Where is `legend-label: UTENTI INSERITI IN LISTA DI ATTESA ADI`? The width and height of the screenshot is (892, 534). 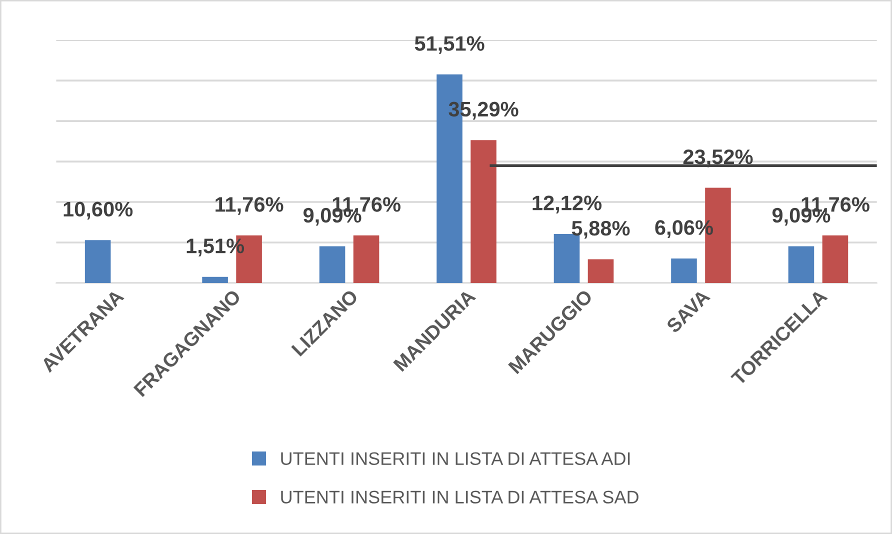 legend-label: UTENTI INSERITI IN LISTA DI ATTESA ADI is located at coordinates (455, 459).